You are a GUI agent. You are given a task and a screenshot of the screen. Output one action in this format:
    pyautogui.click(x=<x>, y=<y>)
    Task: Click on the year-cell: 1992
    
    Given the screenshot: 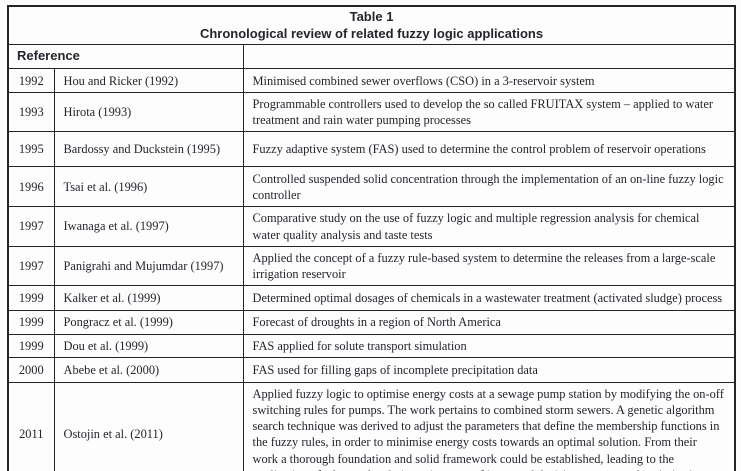 What is the action you would take?
    pyautogui.click(x=31, y=81)
    